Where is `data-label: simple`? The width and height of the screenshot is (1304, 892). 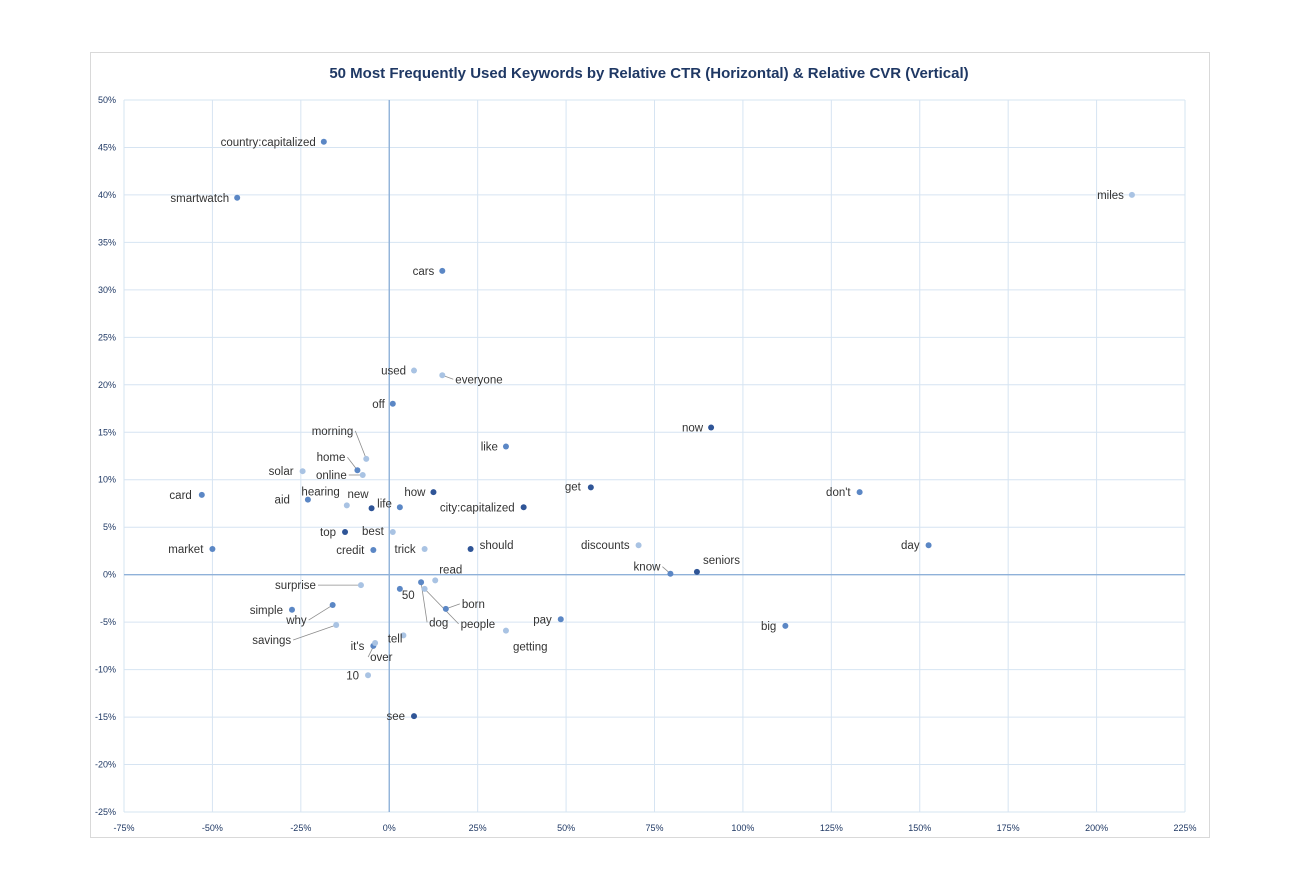 data-label: simple is located at coordinates (266, 611).